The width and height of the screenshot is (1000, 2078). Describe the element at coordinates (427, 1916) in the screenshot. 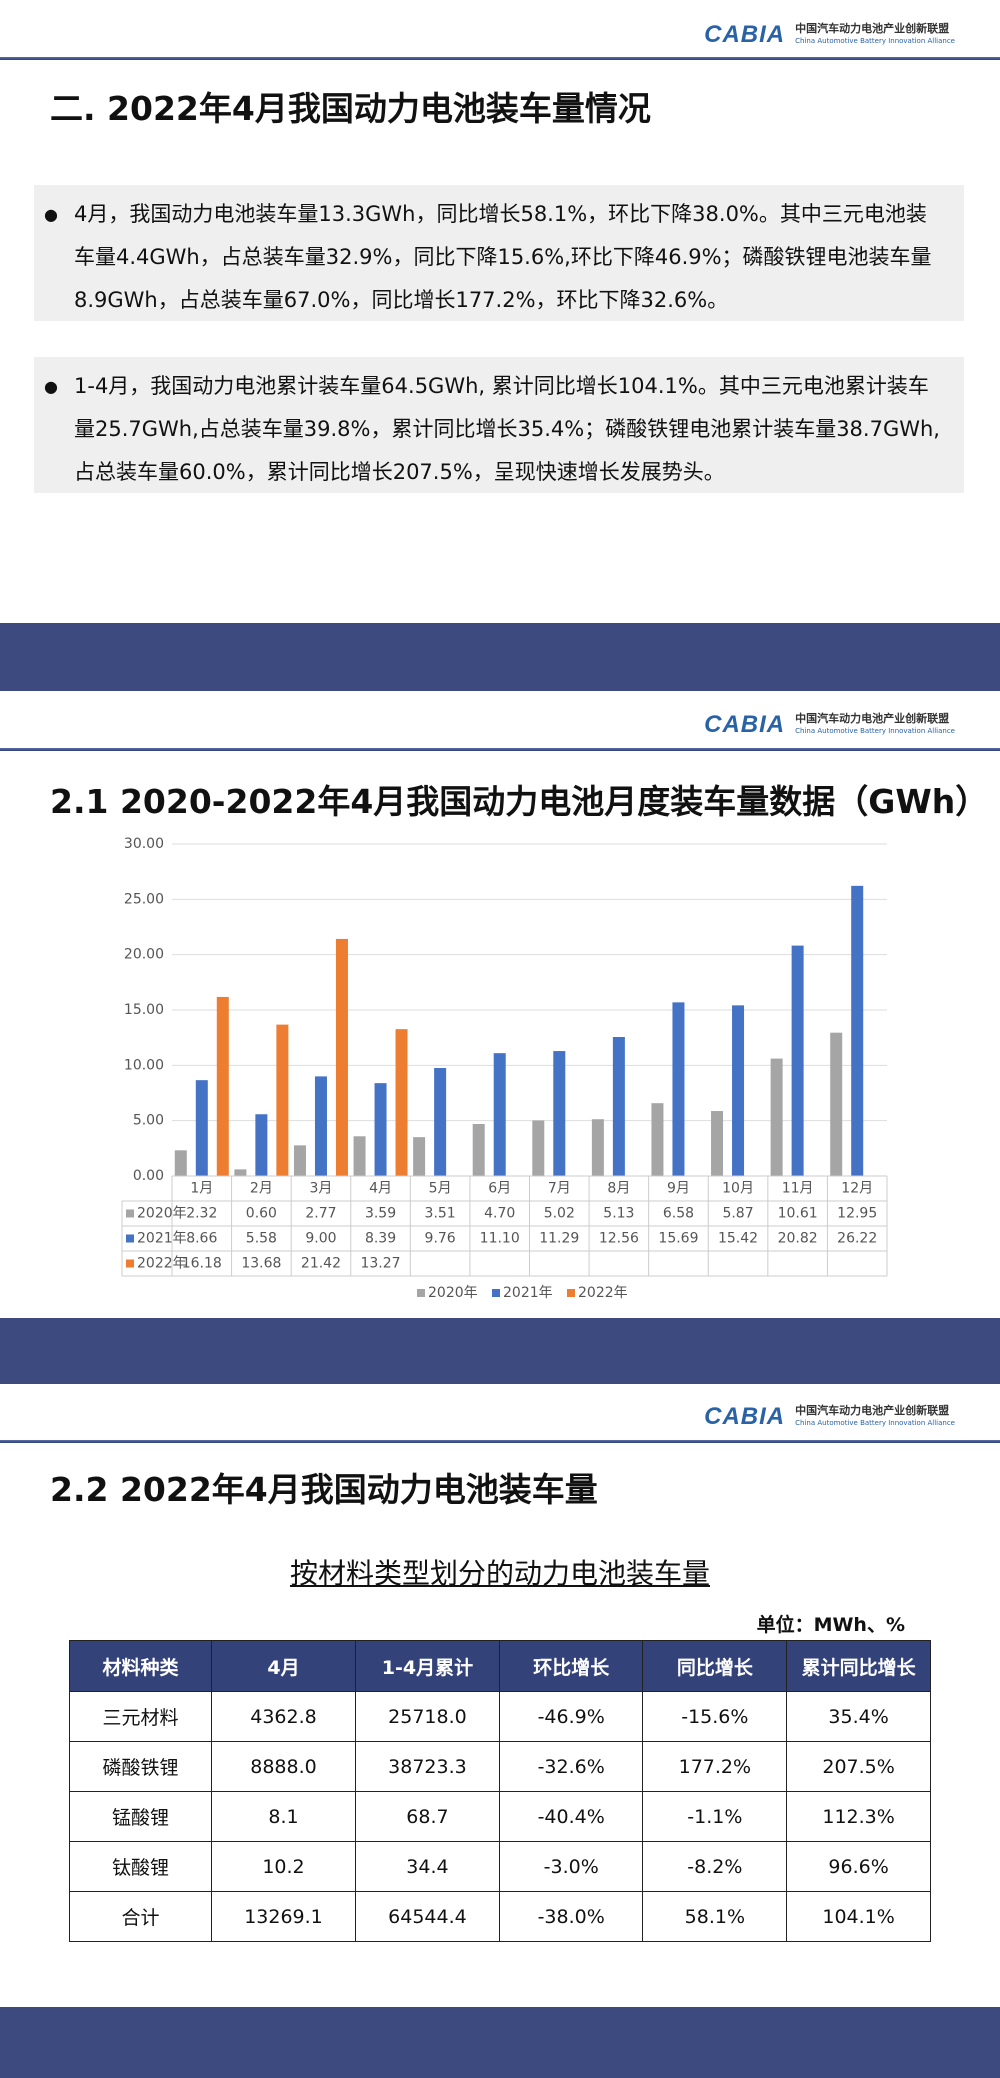

I see `table-cell: 64544.4` at that location.